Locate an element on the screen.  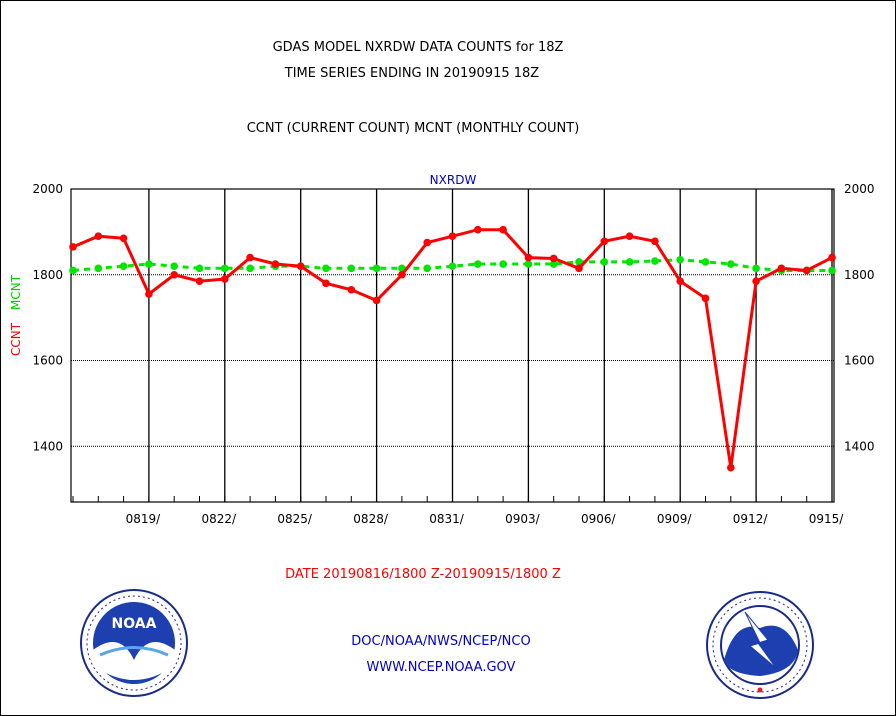
chart-title-line2: TIME SERIES ENDING IN 20190915 18Z is located at coordinates (412, 73).